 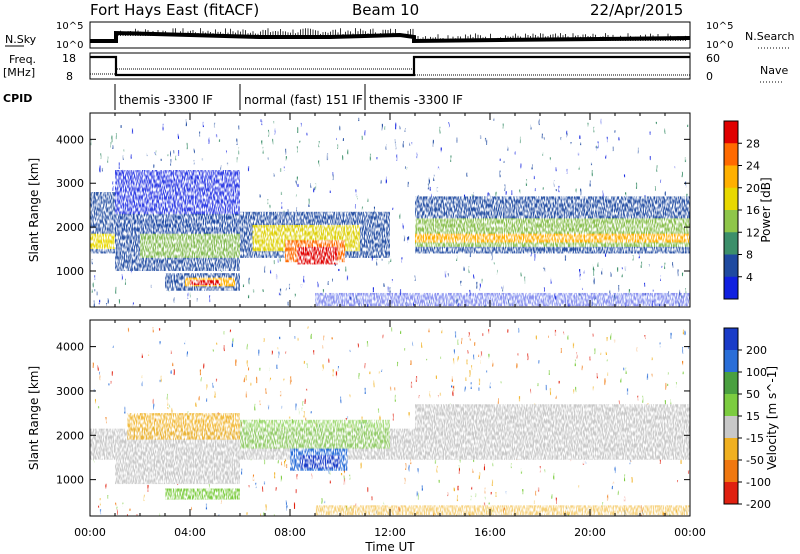 What do you see at coordinates (756, 372) in the screenshot?
I see `colorbar-tick-label: 100` at bounding box center [756, 372].